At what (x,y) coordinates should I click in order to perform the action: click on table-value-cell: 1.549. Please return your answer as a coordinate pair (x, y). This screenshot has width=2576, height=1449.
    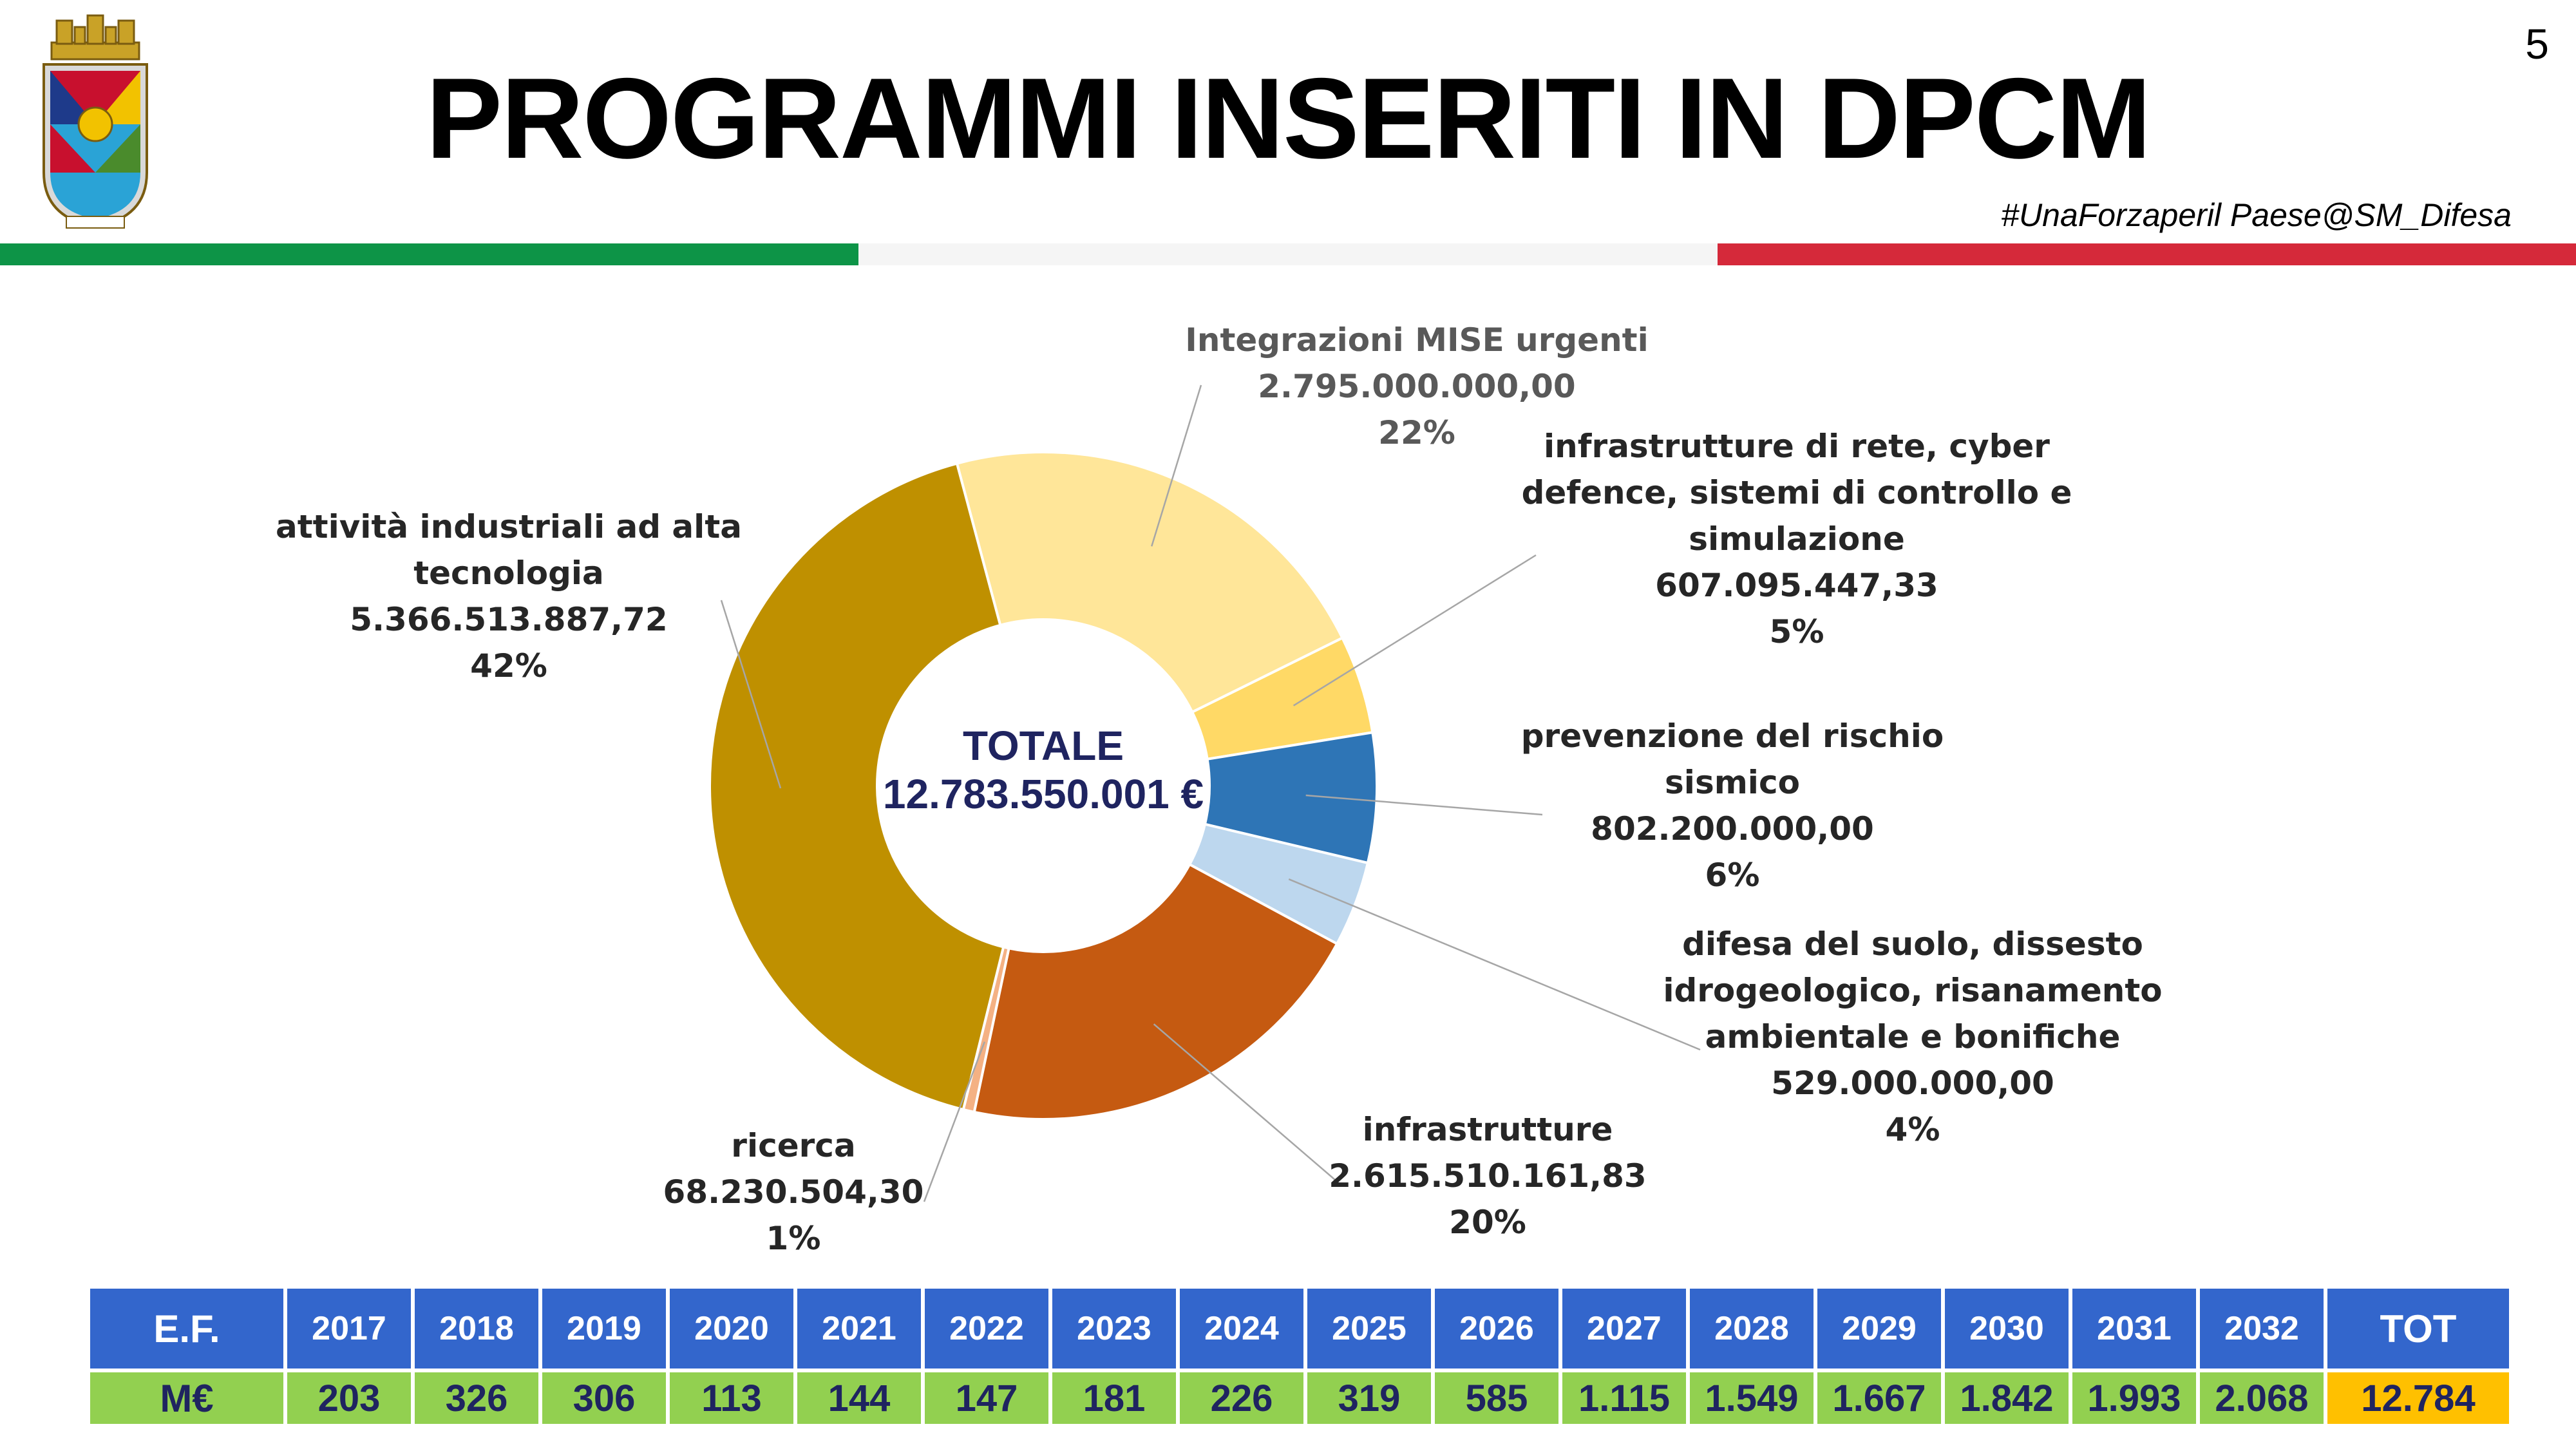
    Looking at the image, I should click on (1752, 1398).